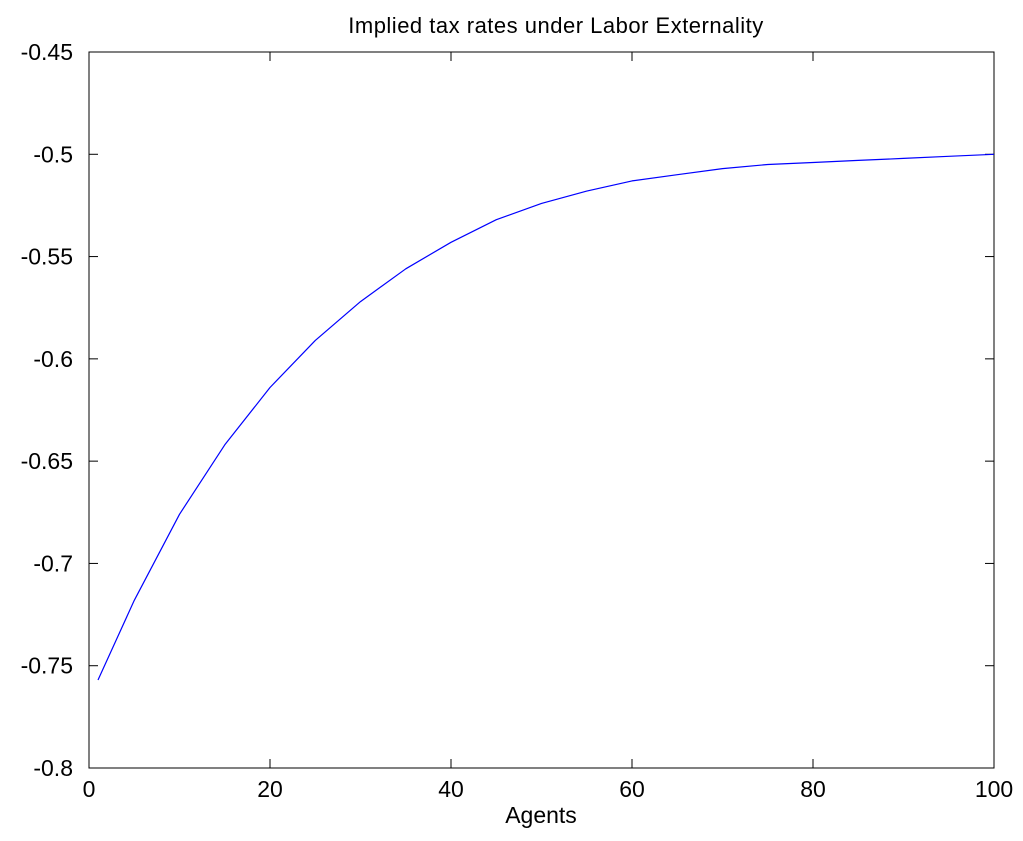  What do you see at coordinates (813, 789) in the screenshot?
I see `x-tick-label: 80` at bounding box center [813, 789].